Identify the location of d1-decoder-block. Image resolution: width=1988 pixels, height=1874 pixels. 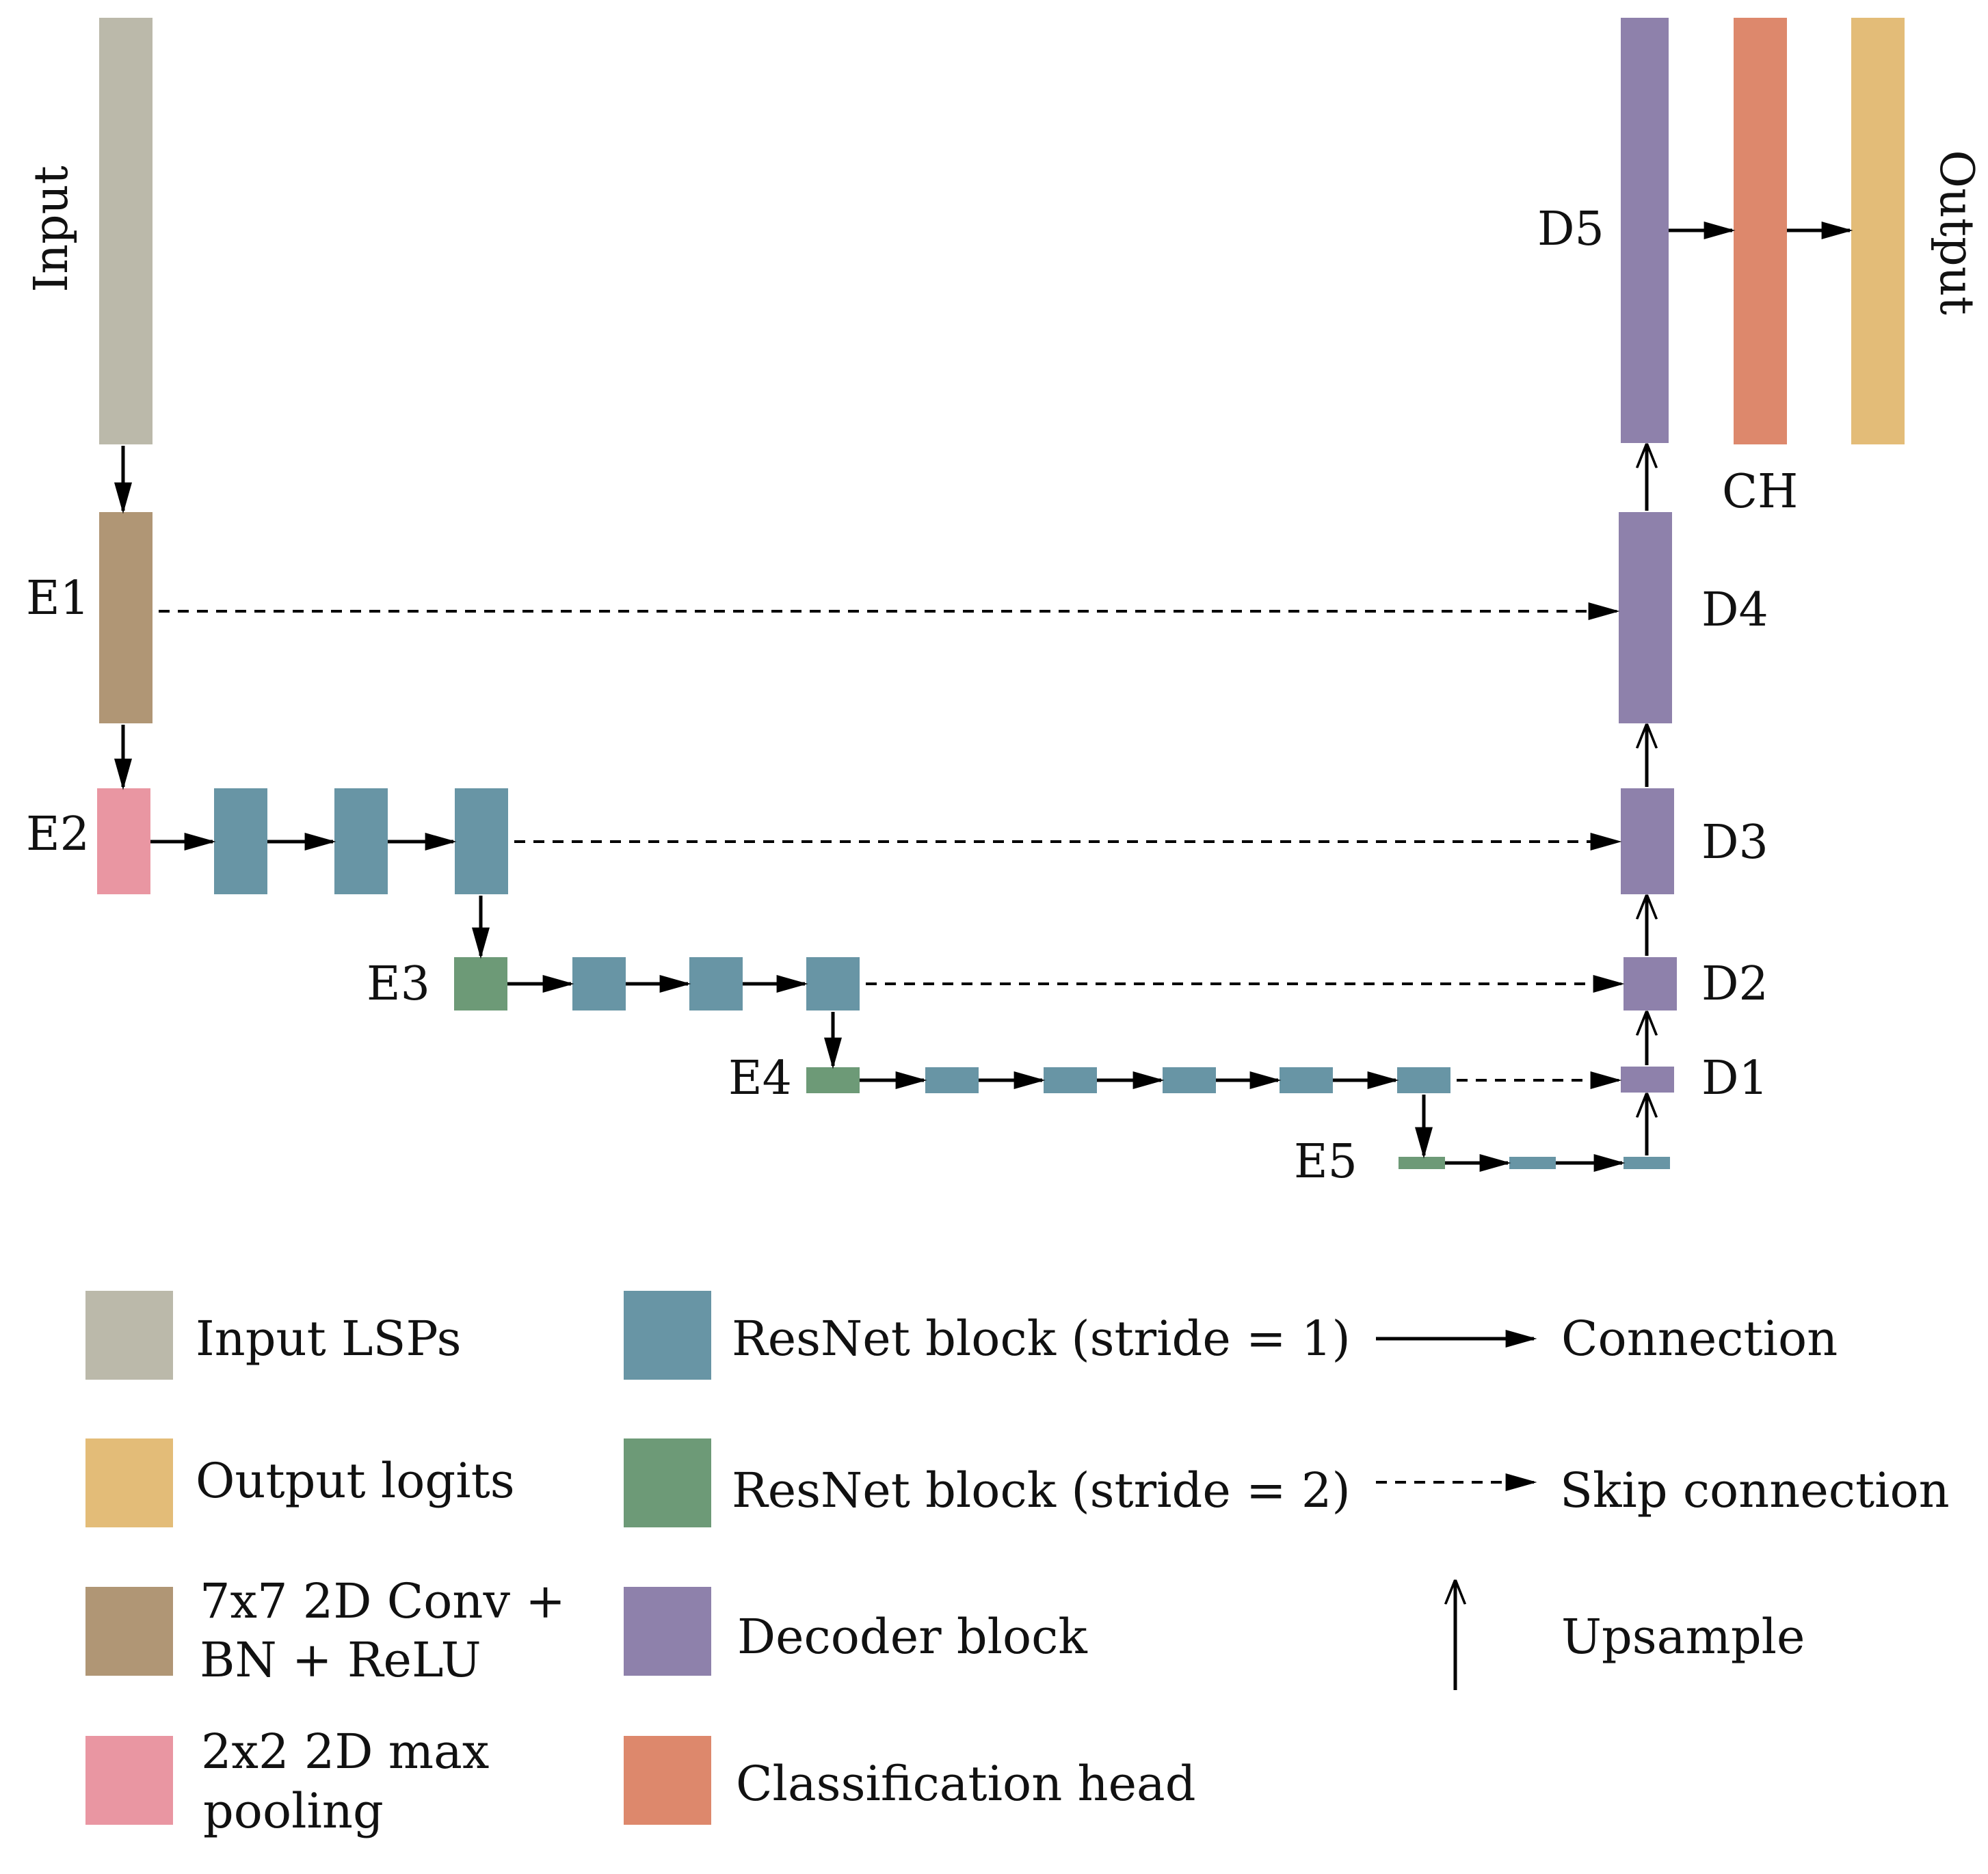
(1647, 1080).